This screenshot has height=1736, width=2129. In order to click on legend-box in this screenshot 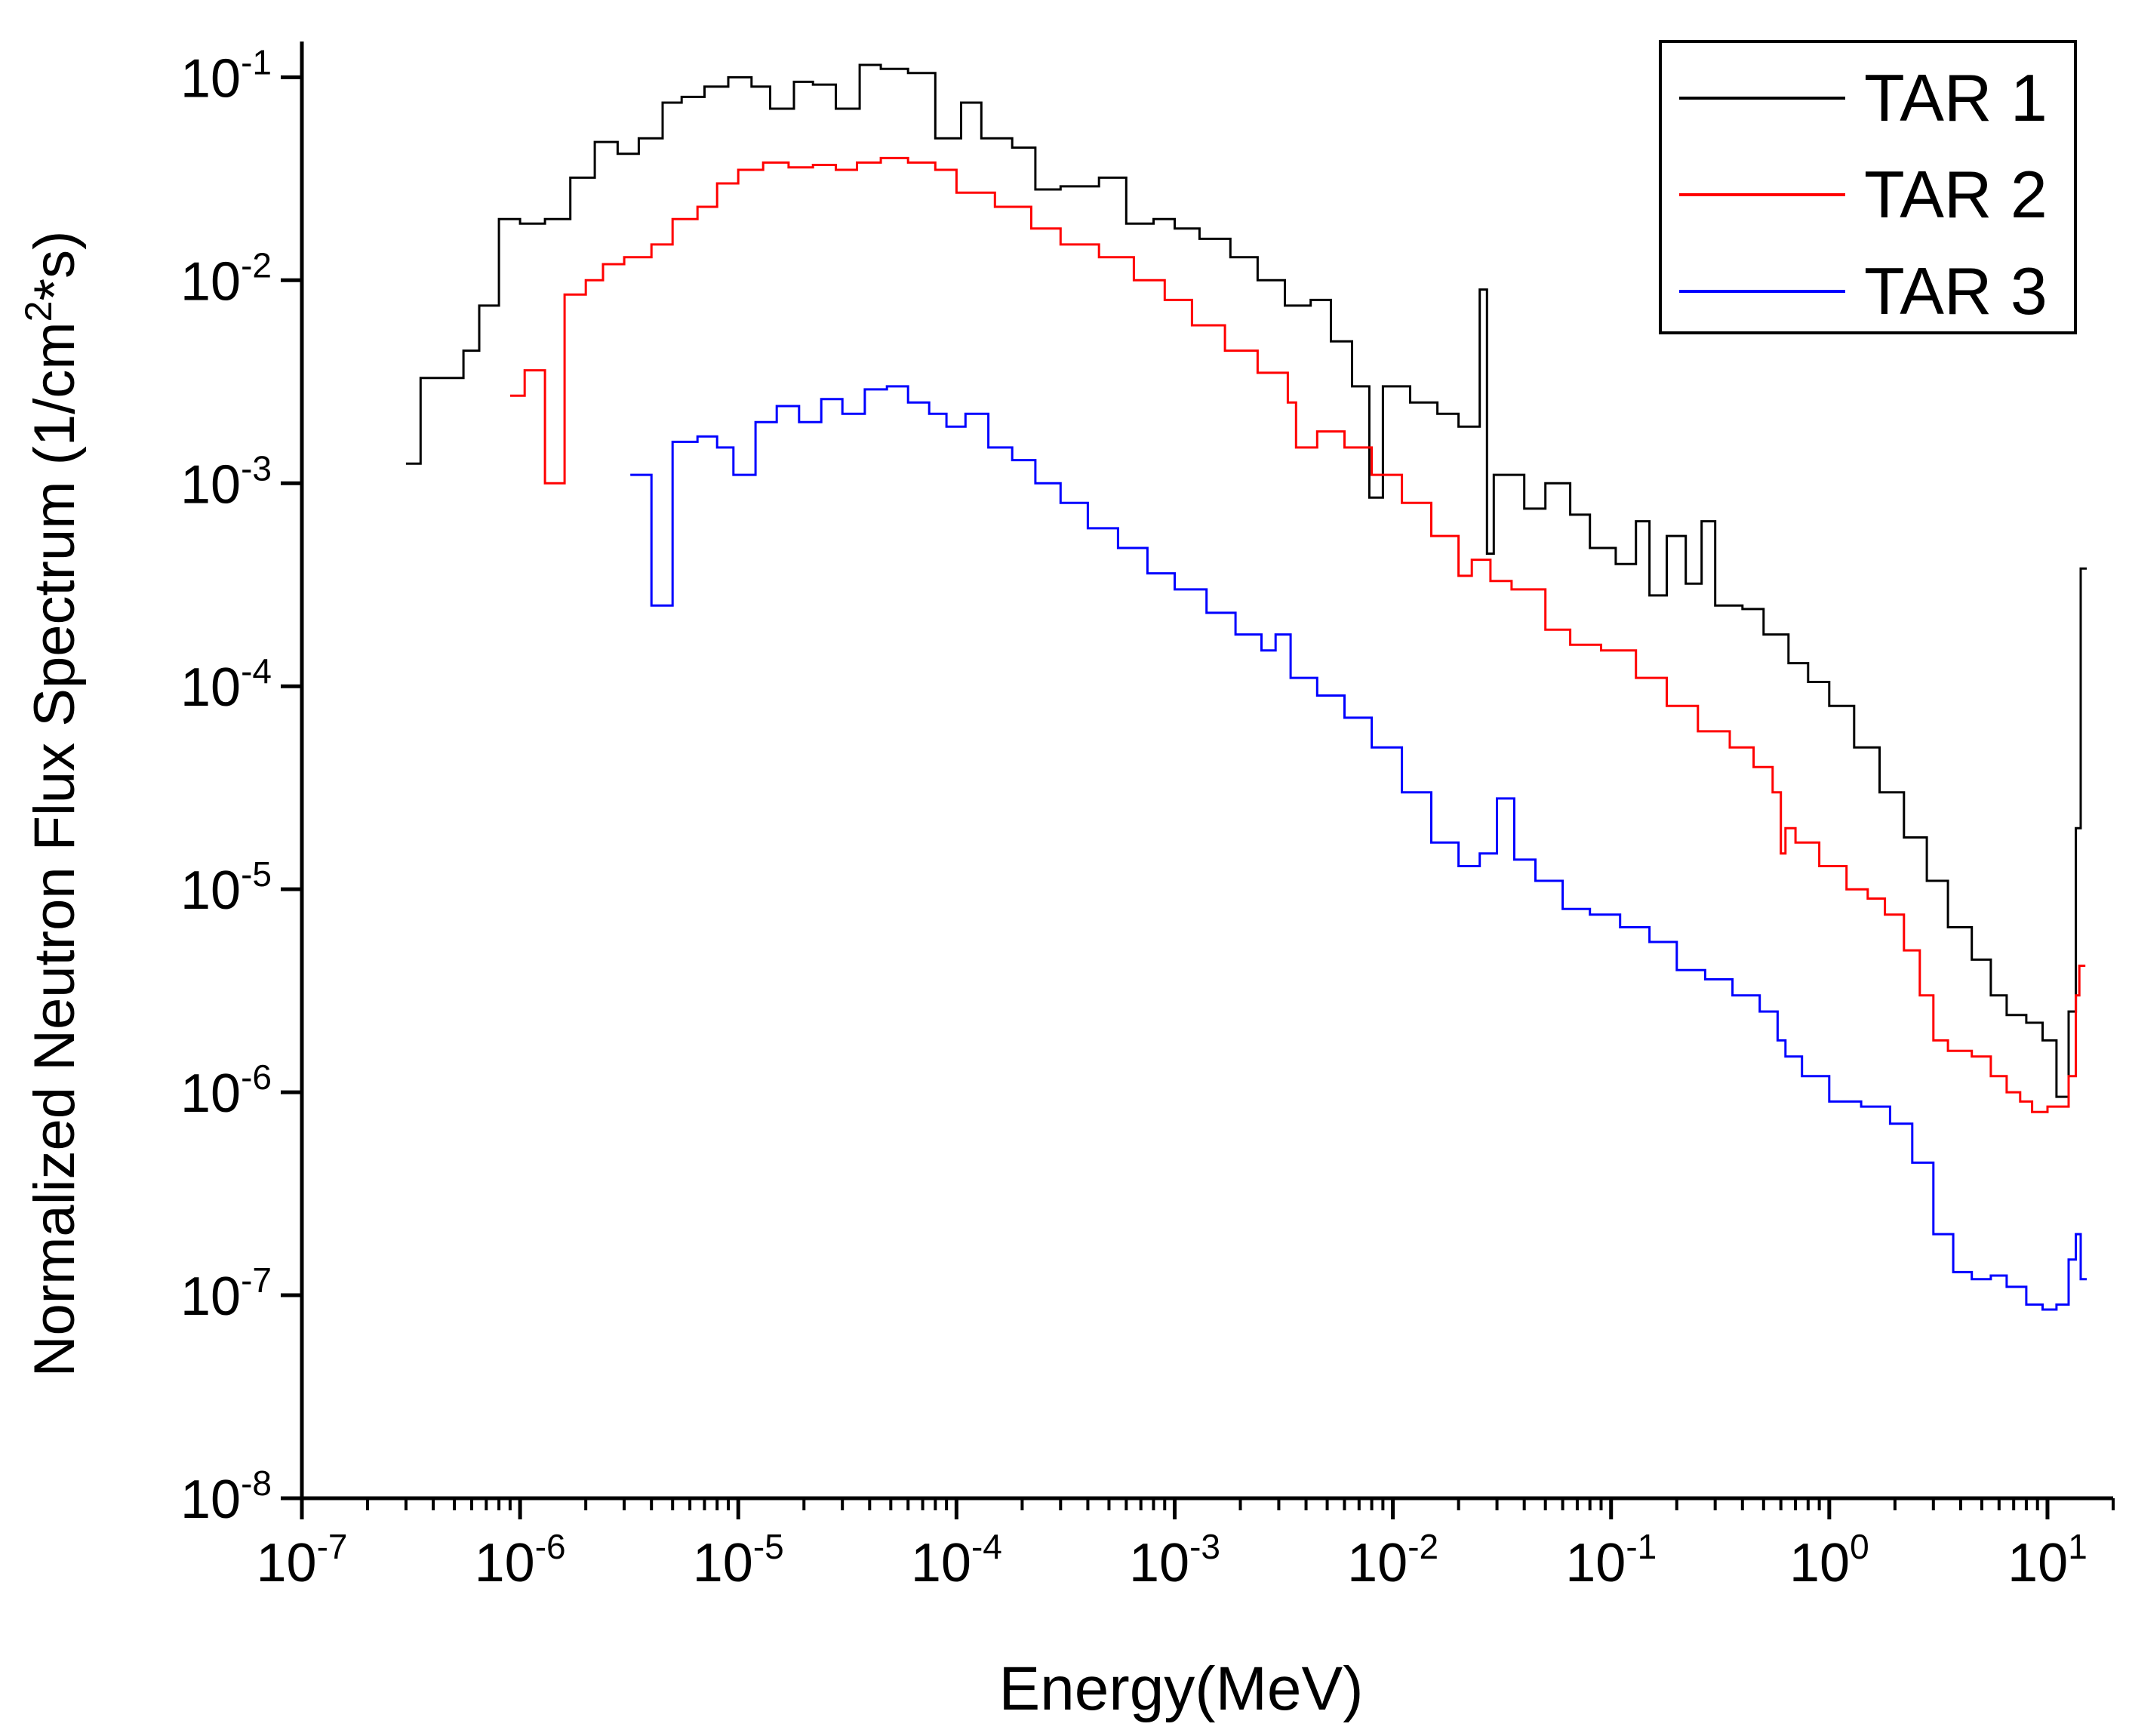, I will do `click(1868, 187)`.